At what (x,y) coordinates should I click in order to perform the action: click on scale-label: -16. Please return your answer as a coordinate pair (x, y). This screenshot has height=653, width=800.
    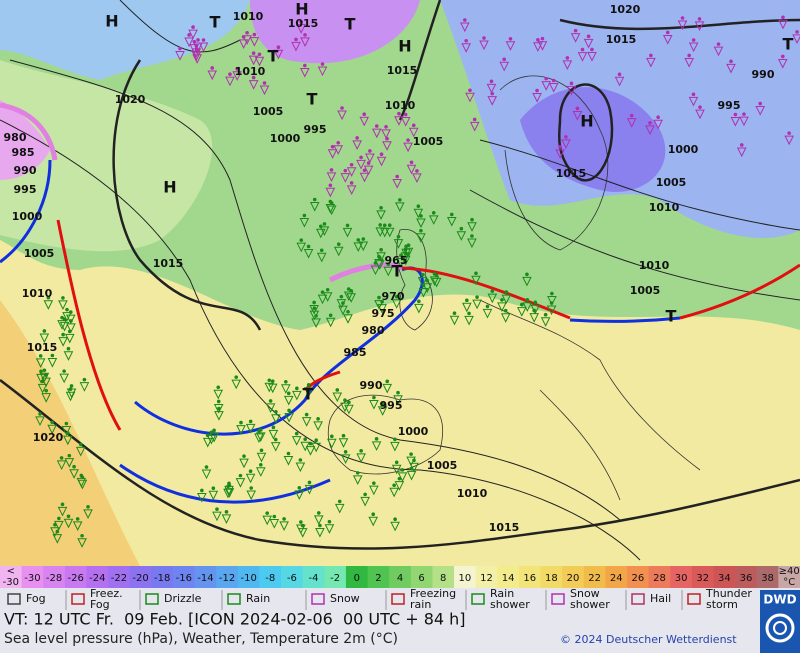
    Looking at the image, I should click on (184, 578).